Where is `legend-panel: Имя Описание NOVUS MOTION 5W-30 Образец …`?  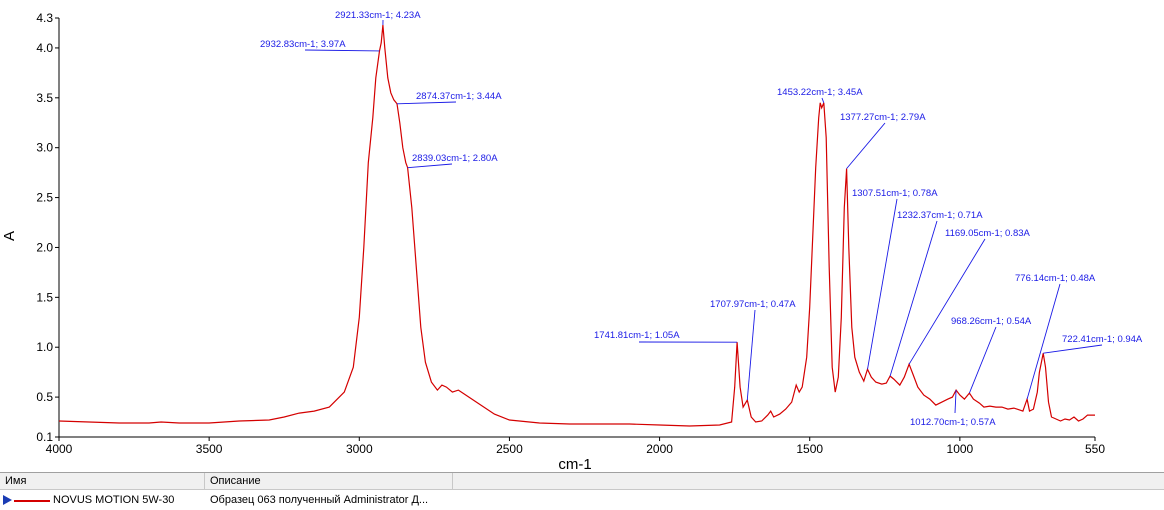 legend-panel: Имя Описание NOVUS MOTION 5W-30 Образец … is located at coordinates (582, 491).